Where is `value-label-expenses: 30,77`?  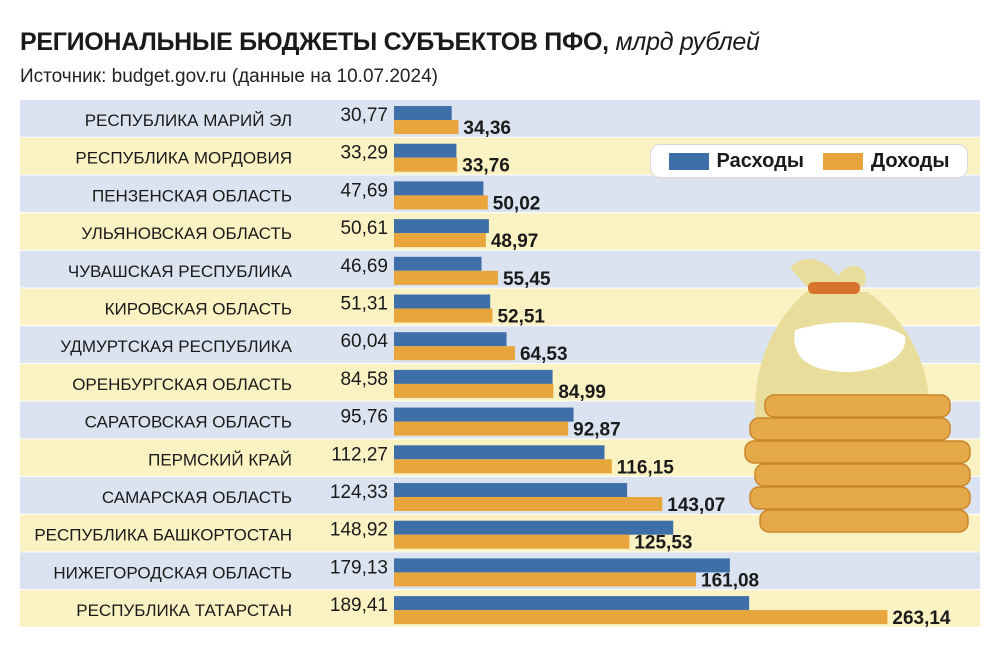
value-label-expenses: 30,77 is located at coordinates (364, 115).